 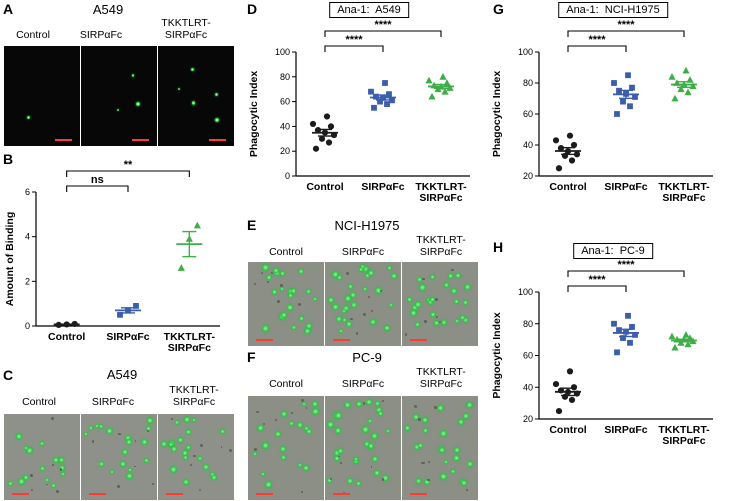 What do you see at coordinates (441, 192) in the screenshot?
I see `x-category-label: TKKTLRT-SIRPαFc` at bounding box center [441, 192].